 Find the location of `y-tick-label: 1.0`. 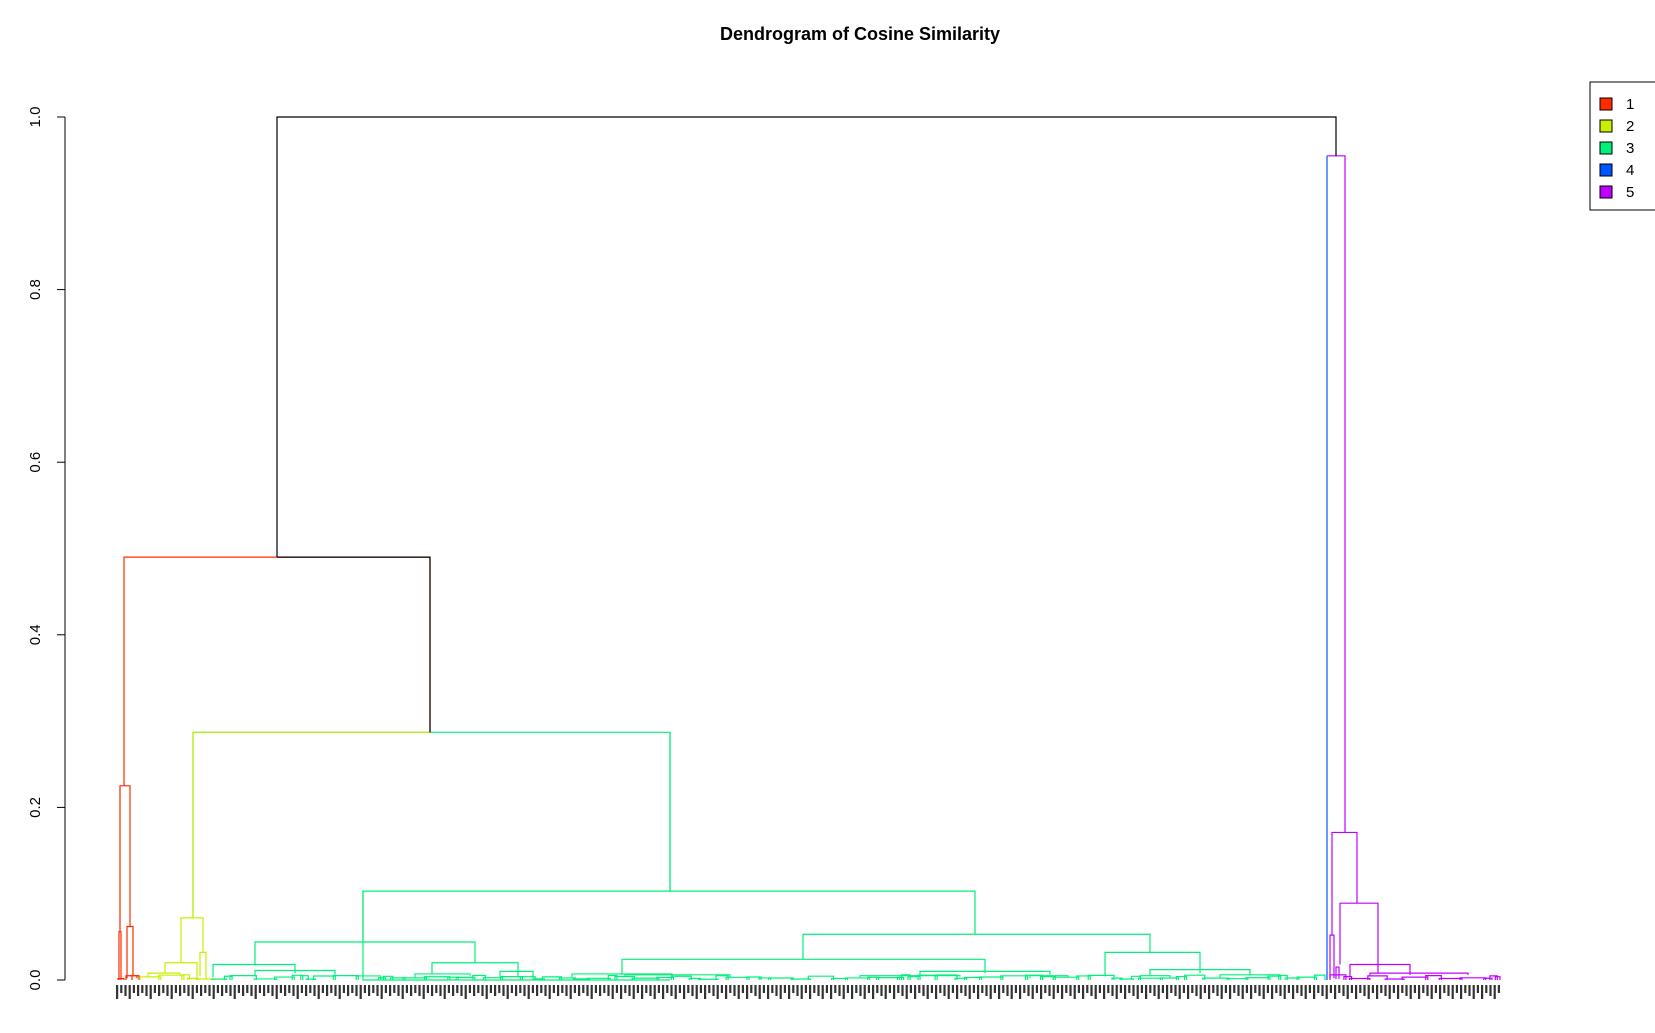

y-tick-label: 1.0 is located at coordinates (35, 117).